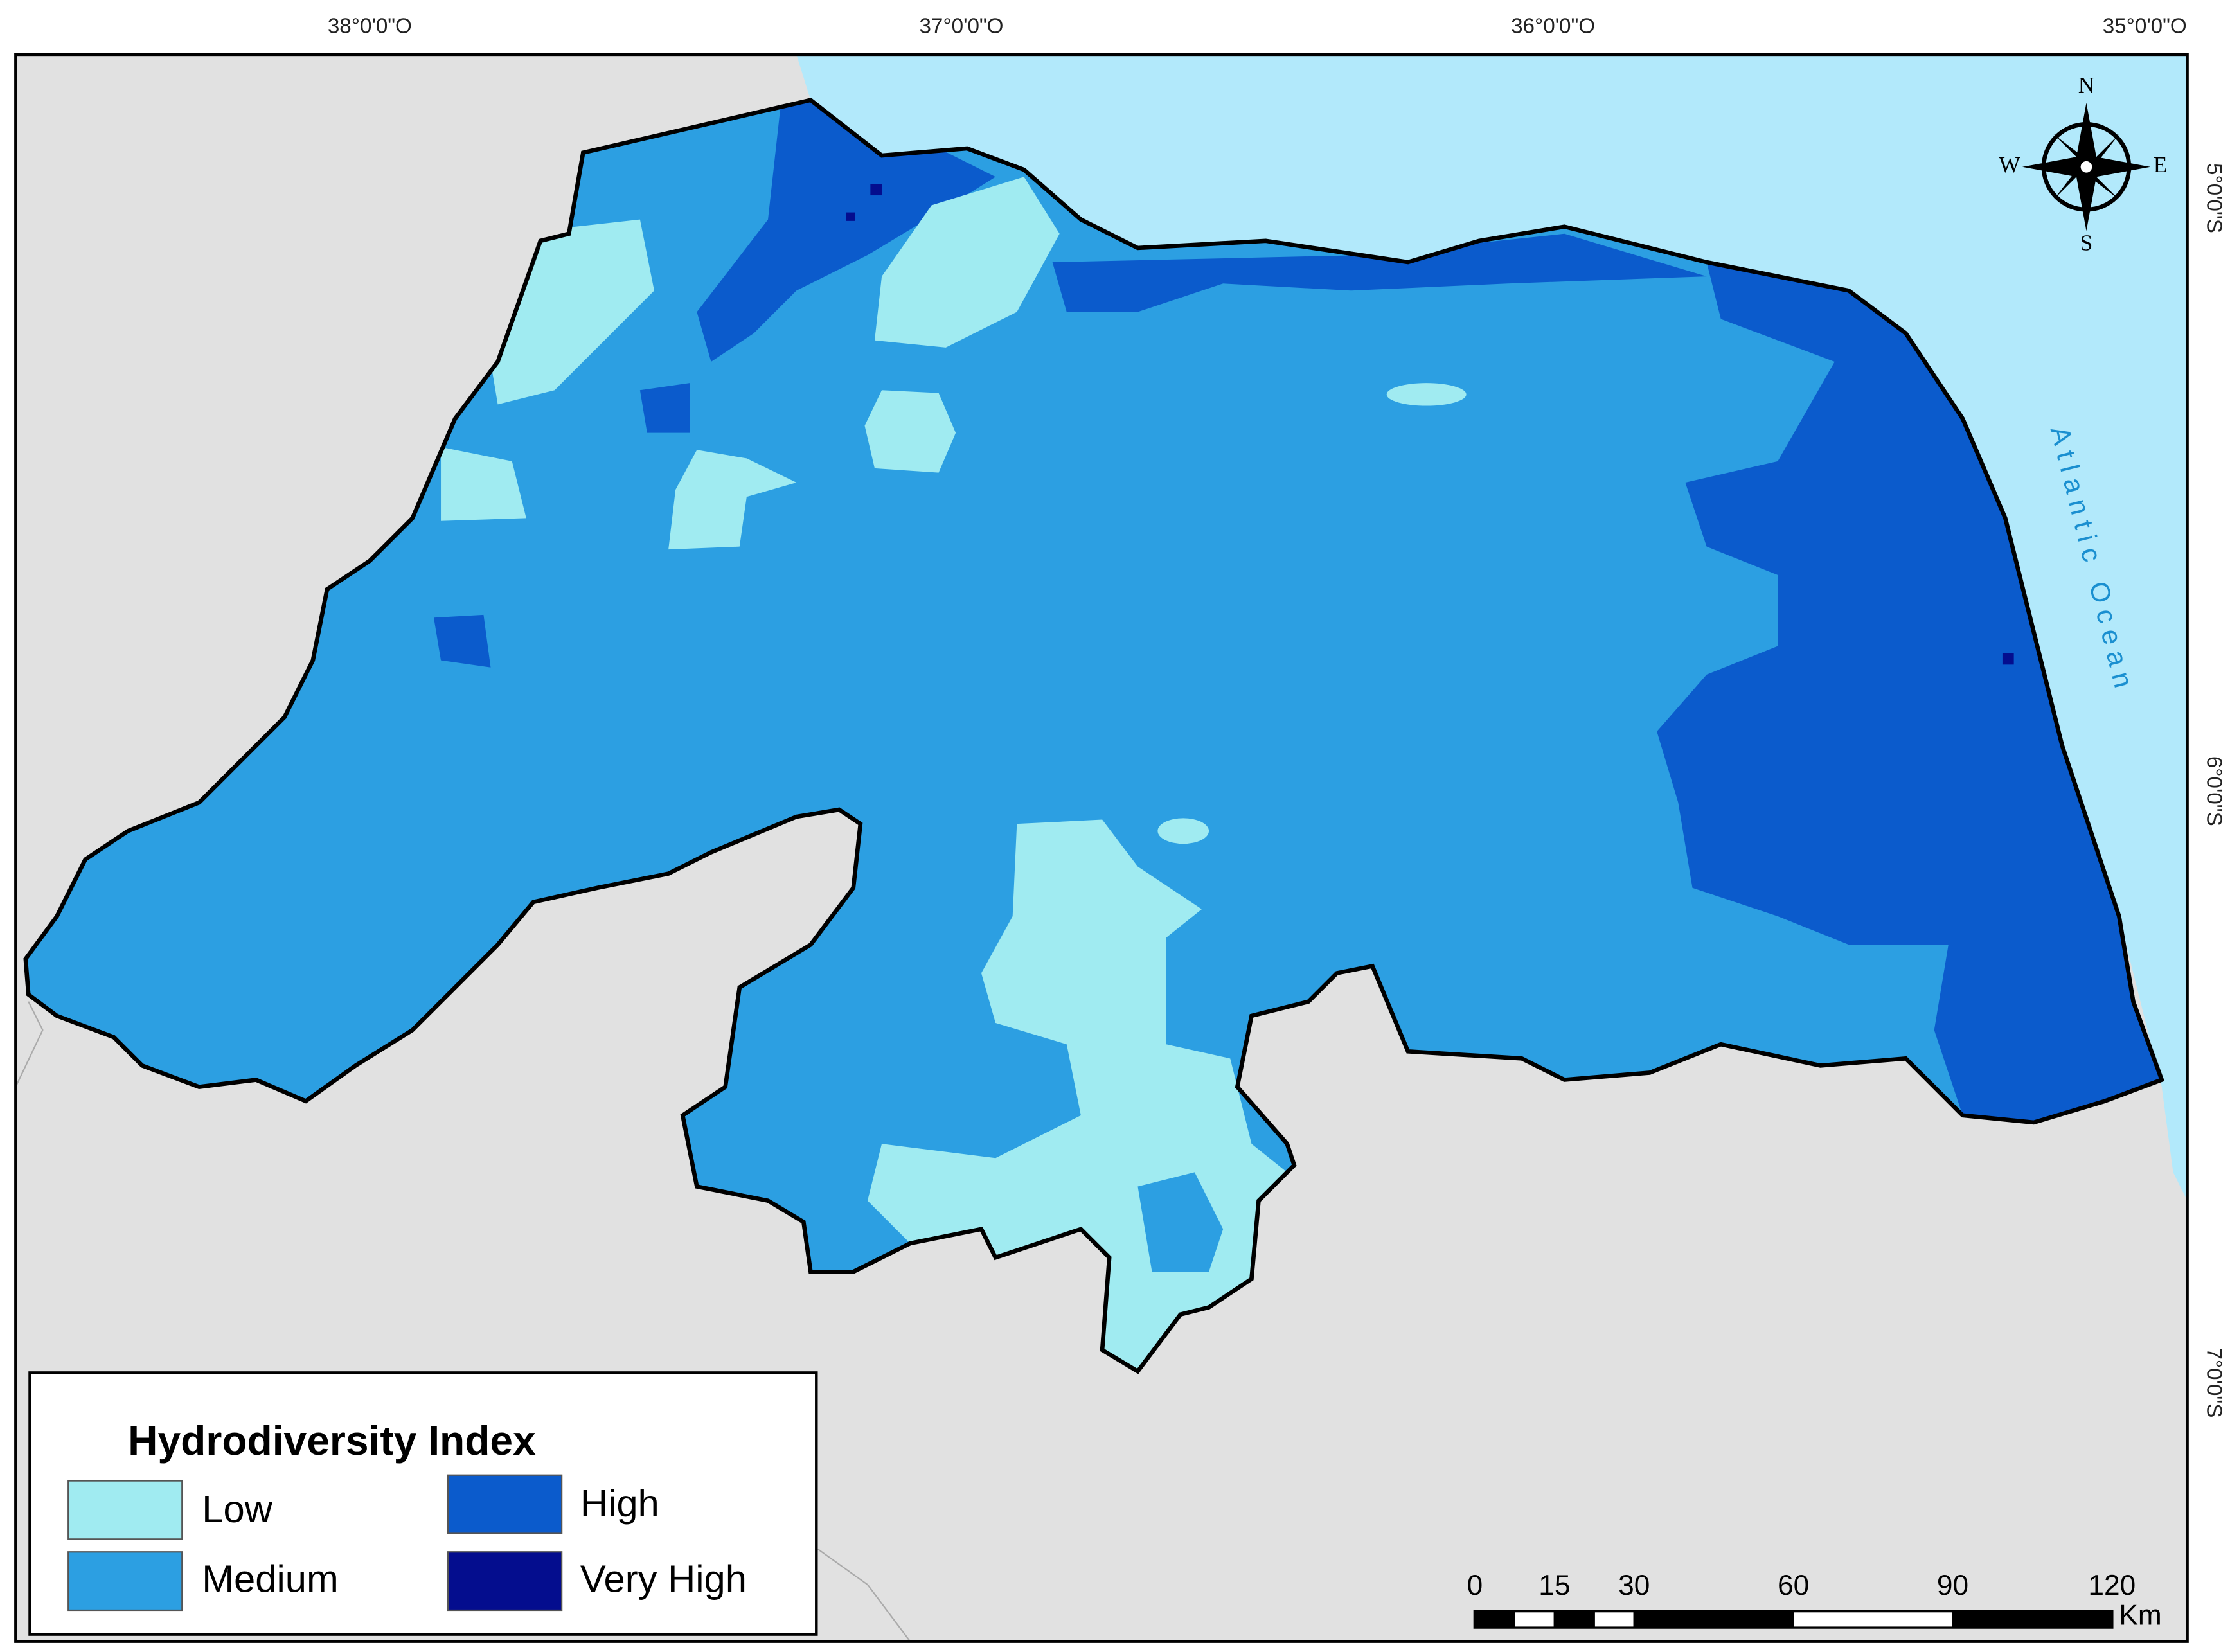 The width and height of the screenshot is (2230, 1652). I want to click on scale-bar: Km 0 15 30 60 90 120, so click(1814, 1600).